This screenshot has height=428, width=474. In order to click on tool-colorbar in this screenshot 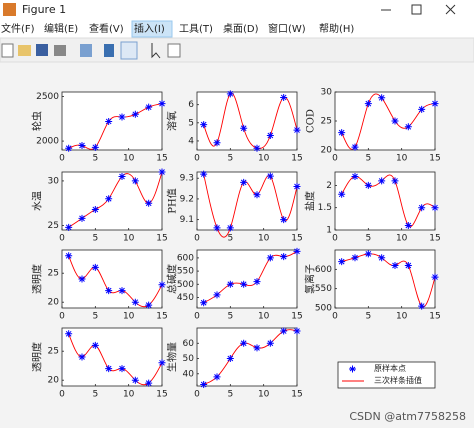, I will do `click(109, 50)`.